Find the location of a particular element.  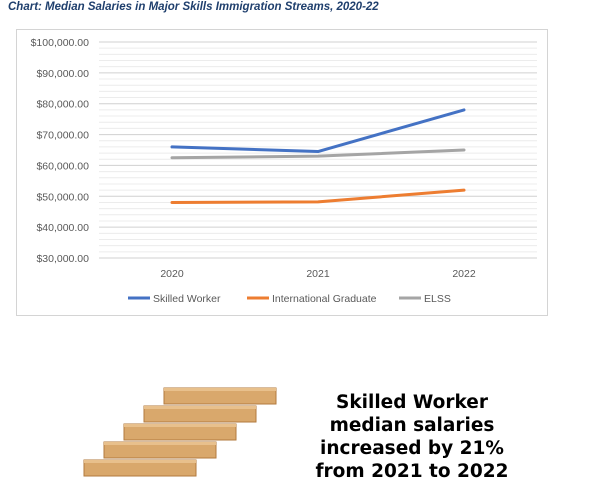

takeaway-line-3: increased by 21% is located at coordinates (412, 448).